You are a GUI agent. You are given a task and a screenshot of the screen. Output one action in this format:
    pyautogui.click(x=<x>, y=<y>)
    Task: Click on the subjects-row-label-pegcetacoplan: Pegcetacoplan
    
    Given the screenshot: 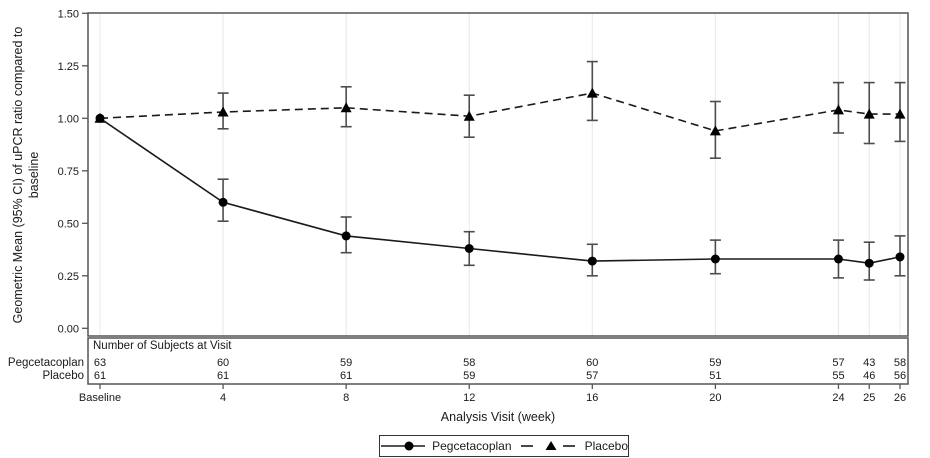 What is the action you would take?
    pyautogui.click(x=45, y=363)
    